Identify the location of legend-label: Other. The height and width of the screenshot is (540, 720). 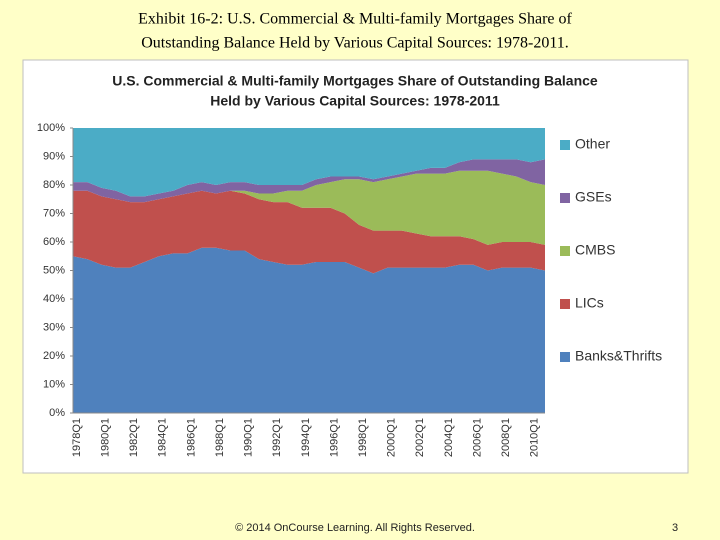
(592, 144).